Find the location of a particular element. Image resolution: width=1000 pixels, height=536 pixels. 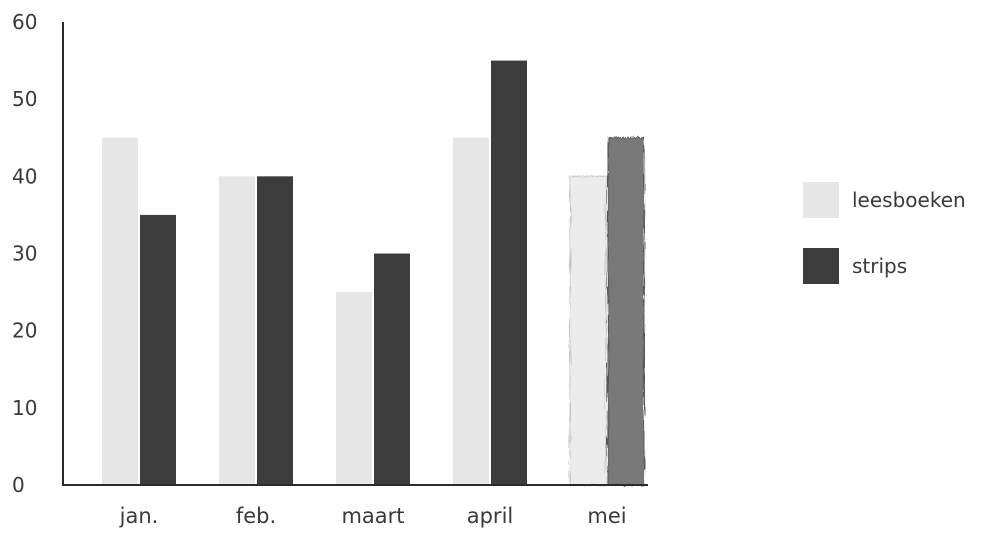

y-tick-label: 0 is located at coordinates (18, 485).